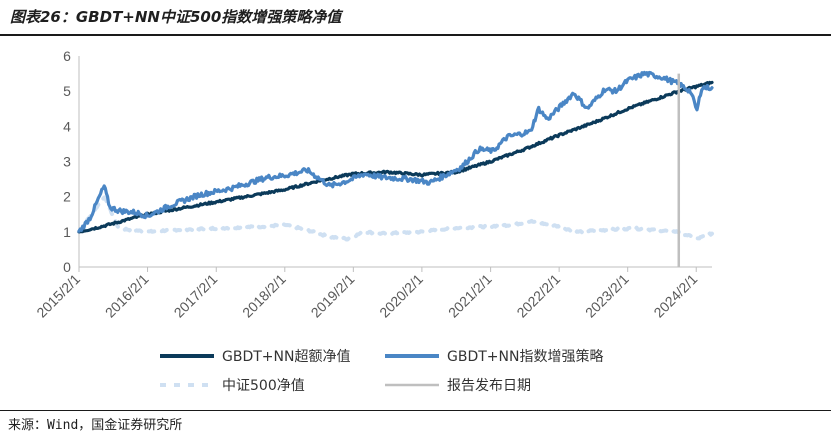  Describe the element at coordinates (401, 296) in the screenshot. I see `x-tick-label: 2020/2/1` at that location.